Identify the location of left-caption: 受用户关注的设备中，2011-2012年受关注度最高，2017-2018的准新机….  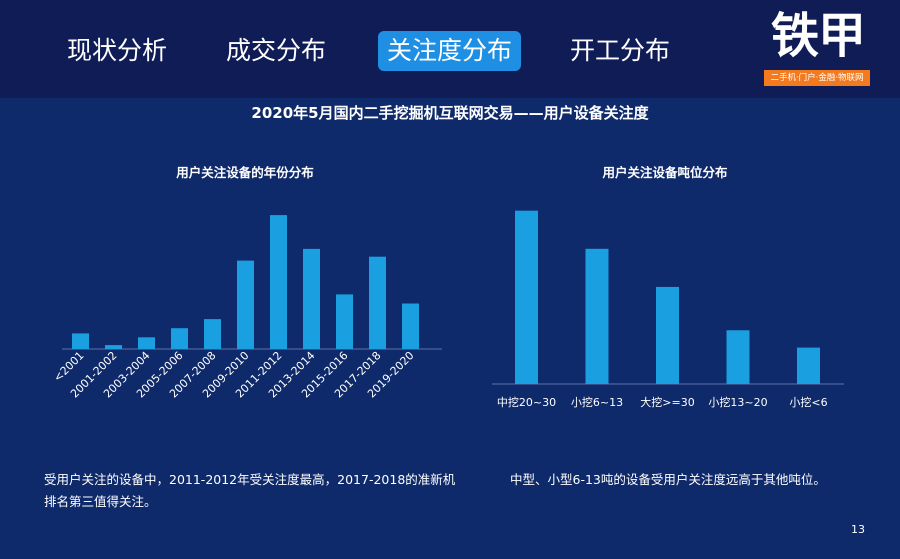
(250, 490).